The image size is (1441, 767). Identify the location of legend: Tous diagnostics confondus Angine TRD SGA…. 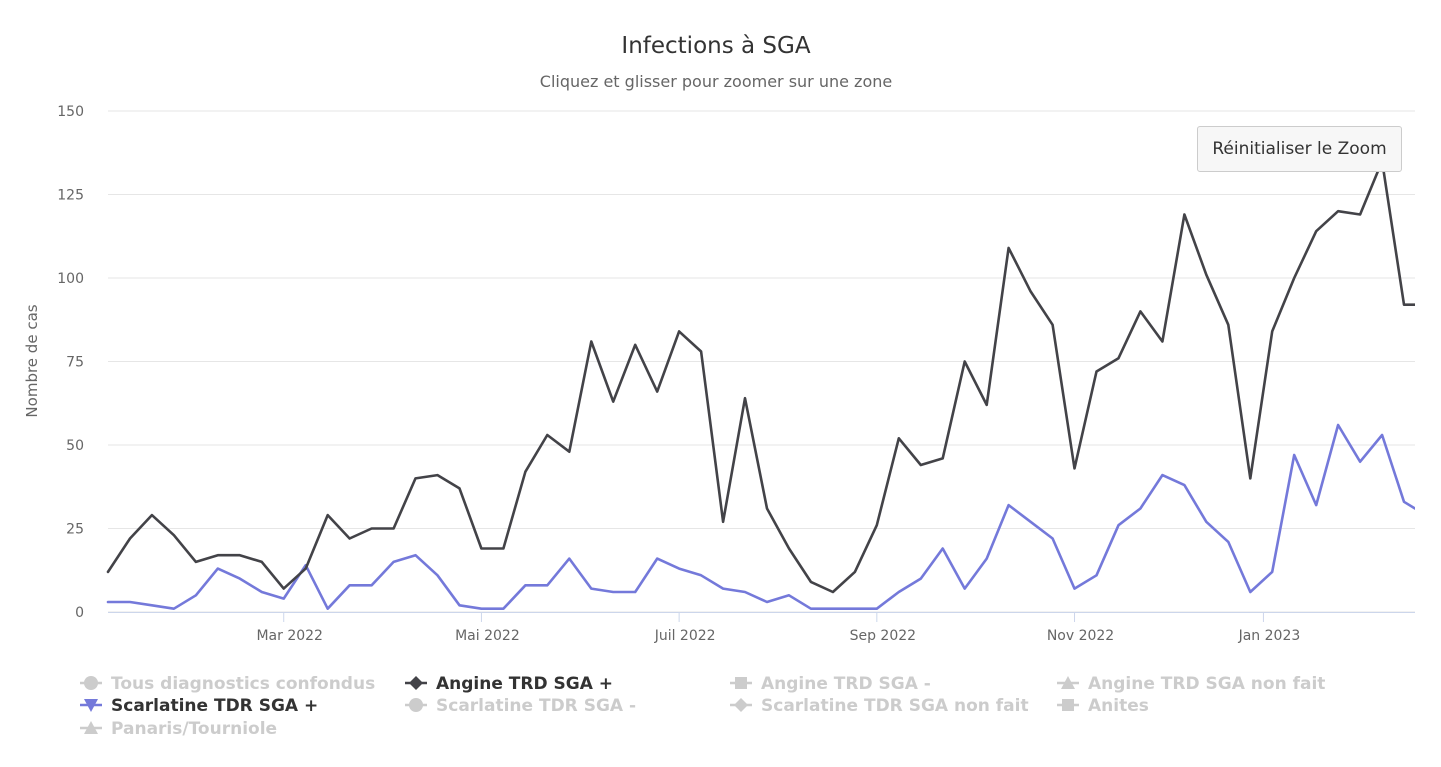
(702, 706).